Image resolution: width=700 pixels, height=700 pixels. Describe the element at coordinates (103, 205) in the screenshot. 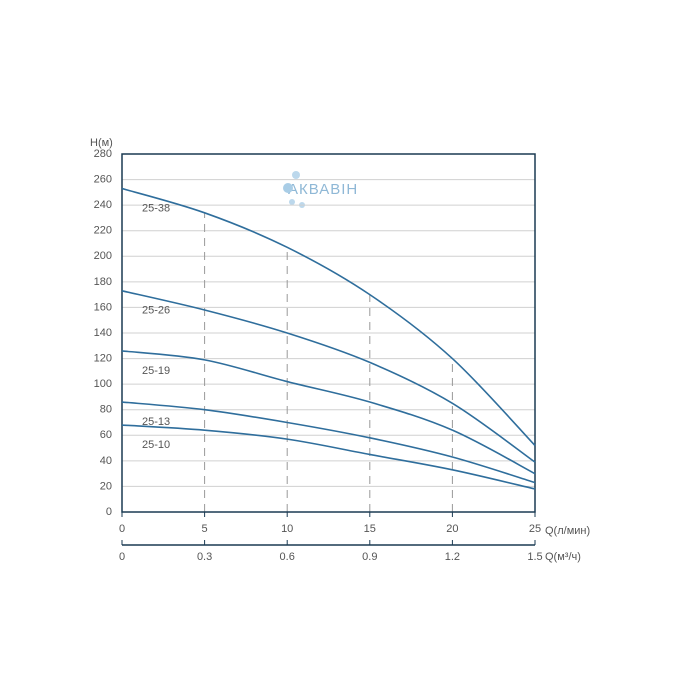

I see `y-tick-label: 240` at that location.